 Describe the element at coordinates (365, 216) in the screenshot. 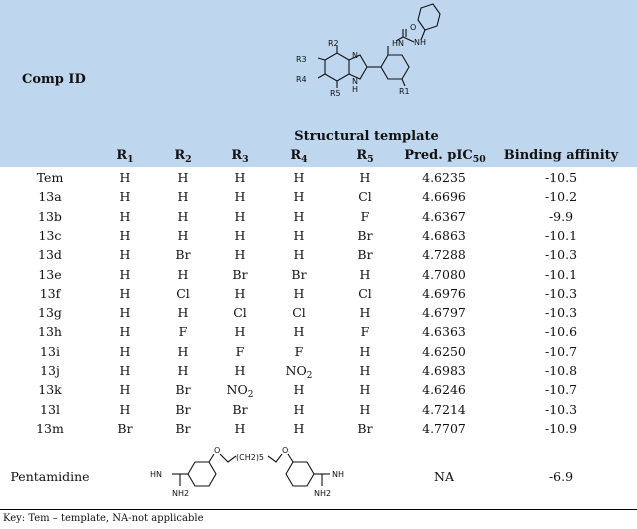

I see `r5-cell: F` at that location.